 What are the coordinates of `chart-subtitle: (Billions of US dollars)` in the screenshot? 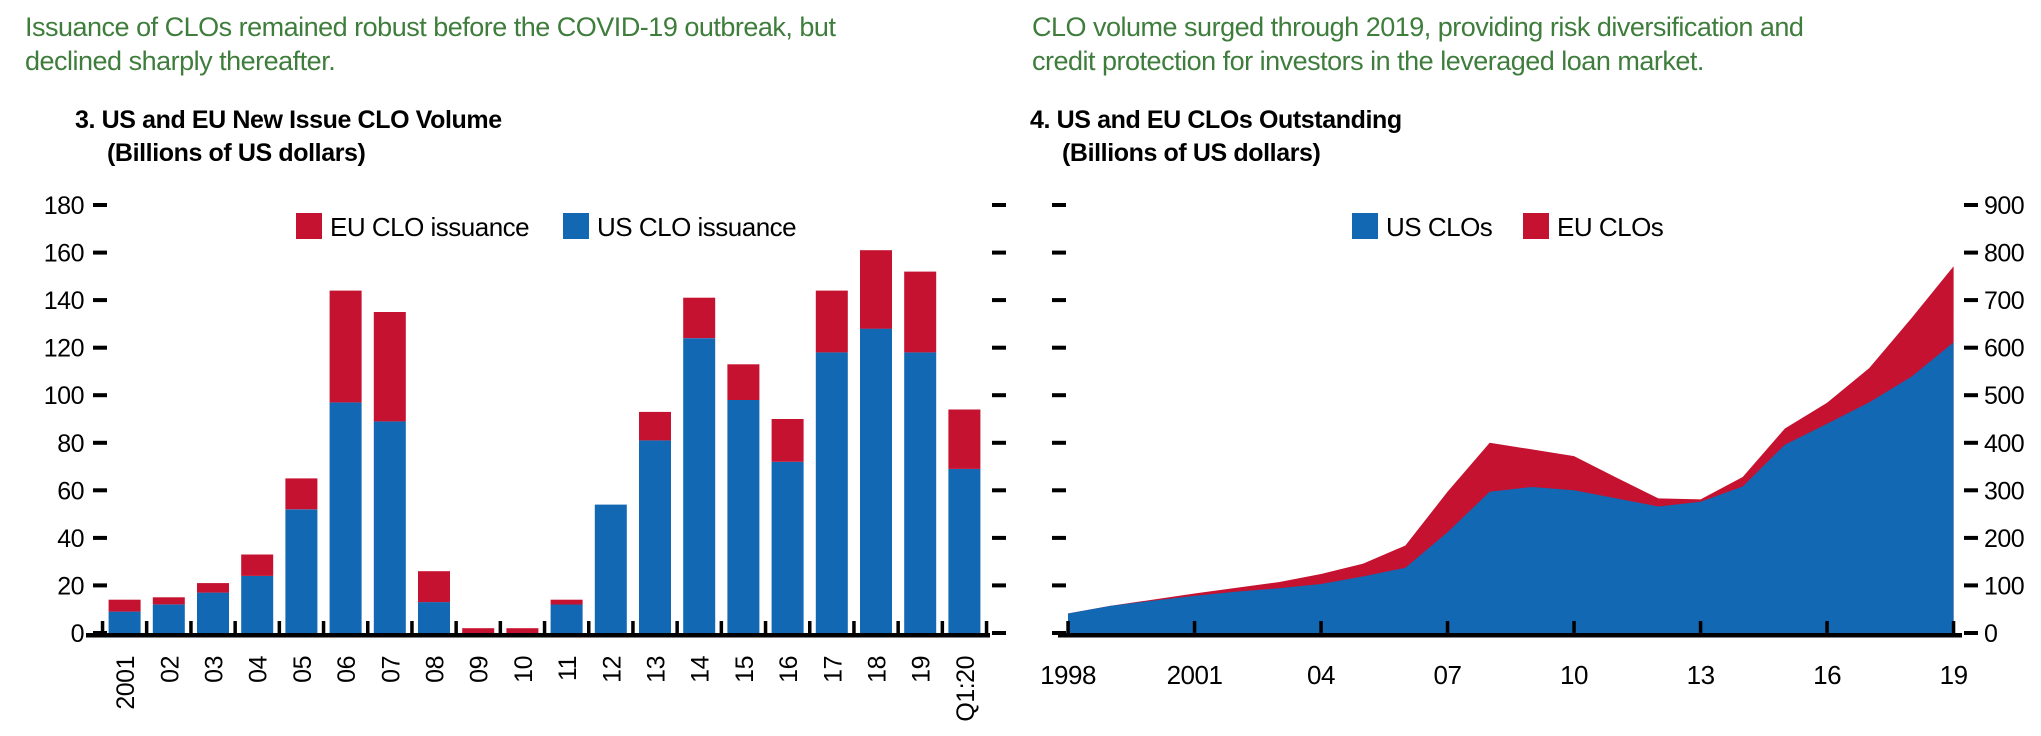 It's located at (1191, 153).